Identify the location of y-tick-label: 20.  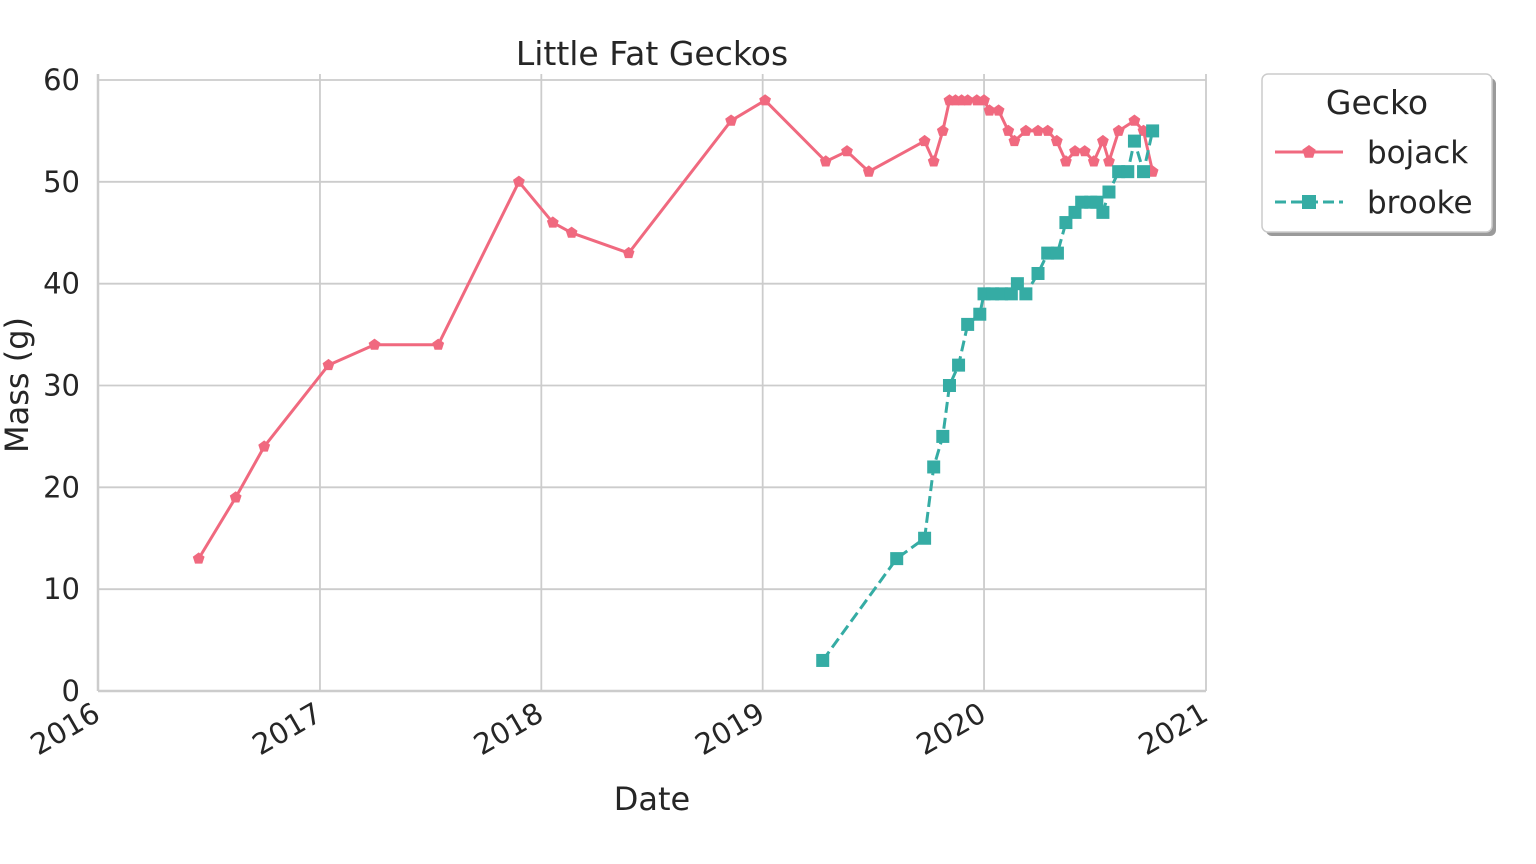
(61, 487).